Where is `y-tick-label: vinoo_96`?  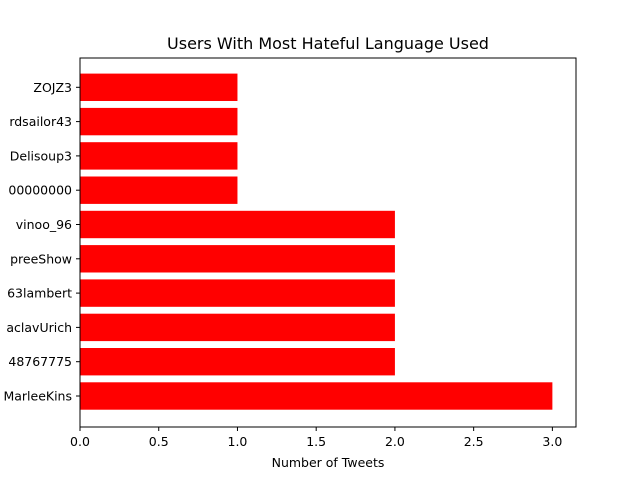 y-tick-label: vinoo_96 is located at coordinates (44, 224).